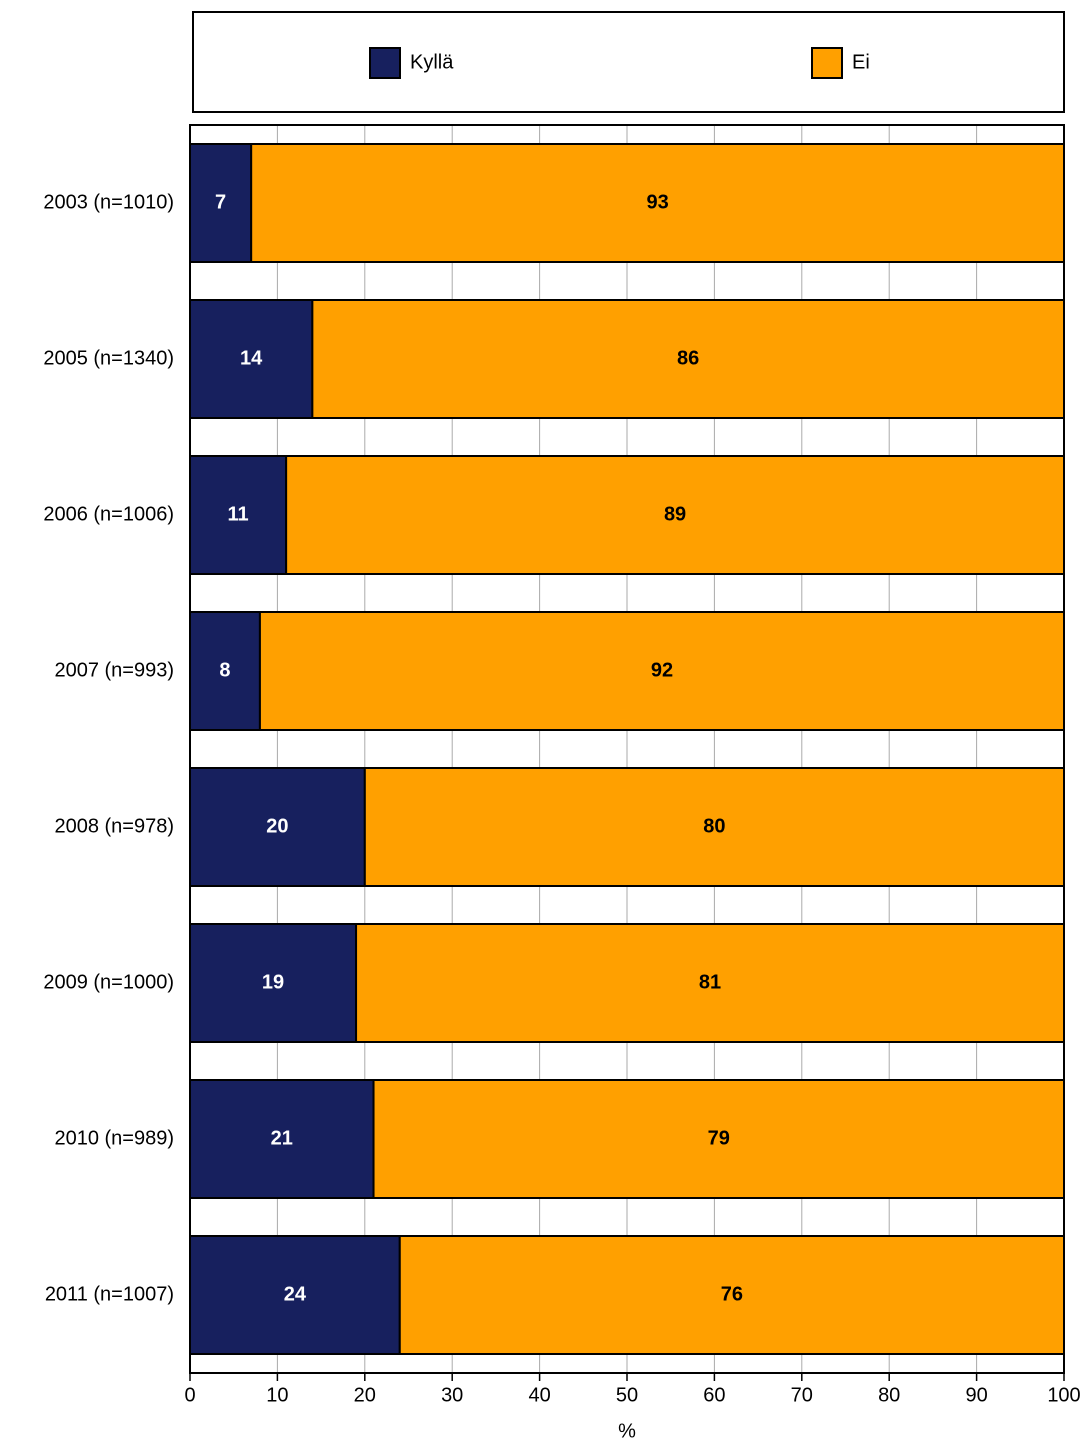  What do you see at coordinates (114, 670) in the screenshot?
I see `y-tick-label: 2007 (n=993)` at bounding box center [114, 670].